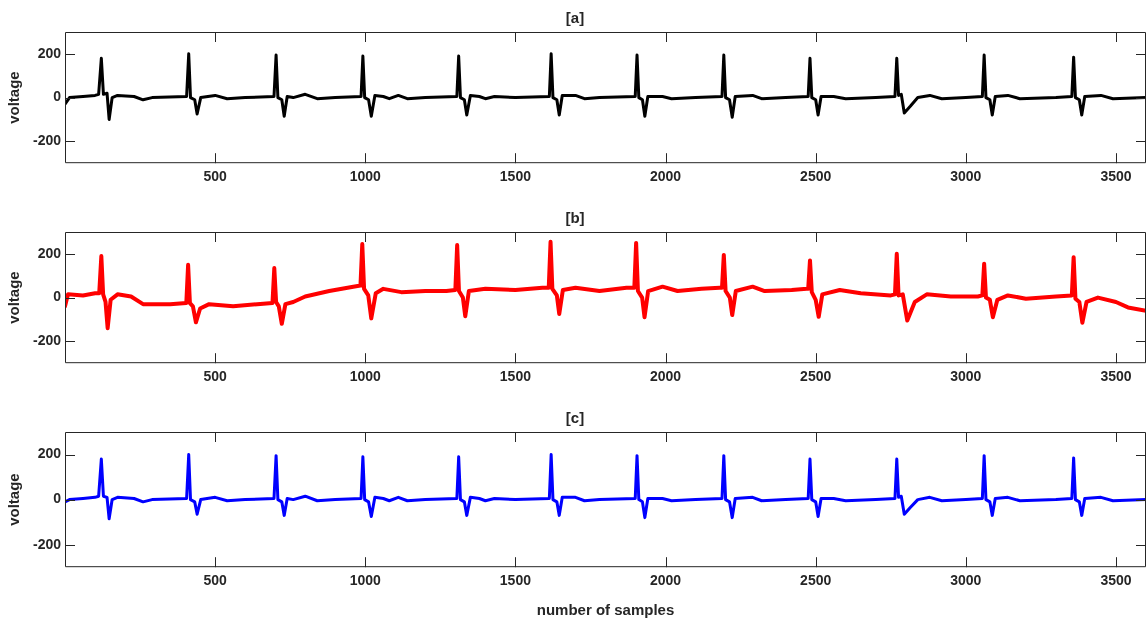  I want to click on x-axis-title: number of samples, so click(605, 610).